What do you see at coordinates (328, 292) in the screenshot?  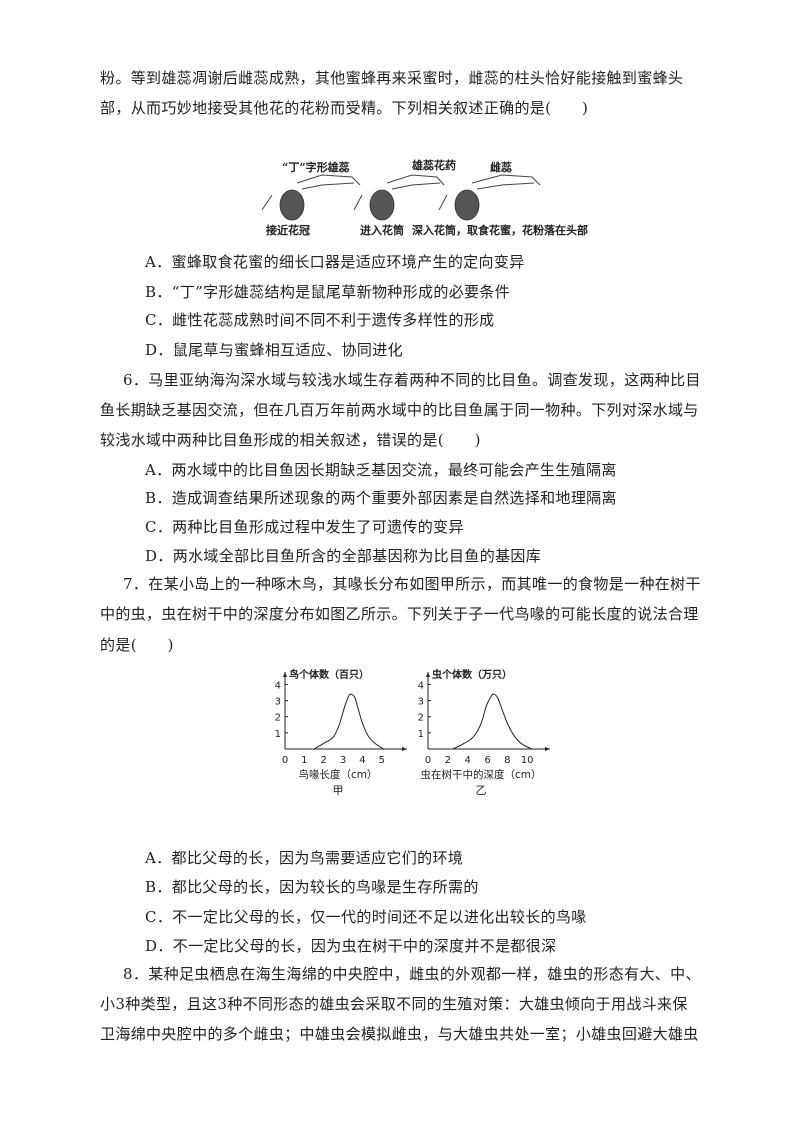 I see `q5-option-b: B．“丁”字形雄蕊结构是鼠尾草新物种形成的必要条件` at bounding box center [328, 292].